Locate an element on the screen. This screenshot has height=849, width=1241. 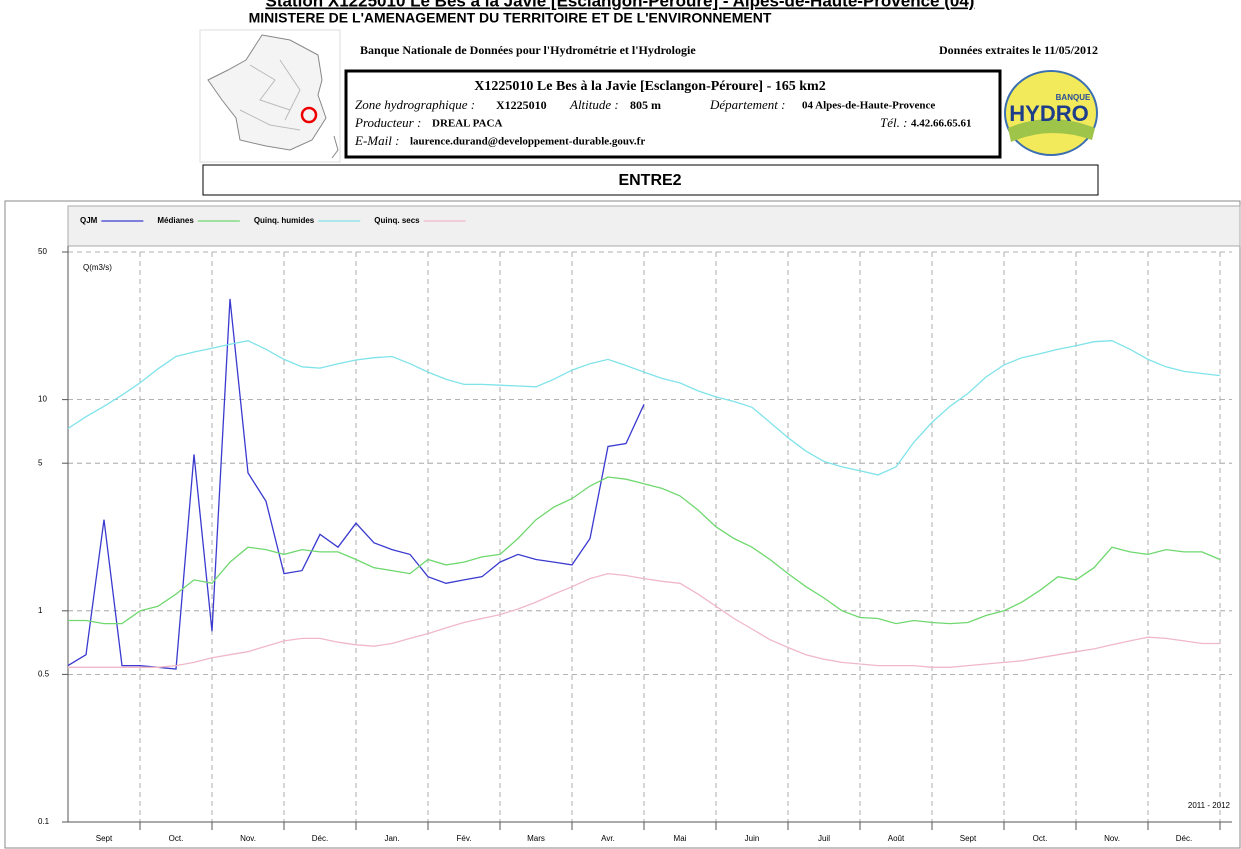
departement: 04 Alpes-de-Haute-Provence is located at coordinates (868, 106).